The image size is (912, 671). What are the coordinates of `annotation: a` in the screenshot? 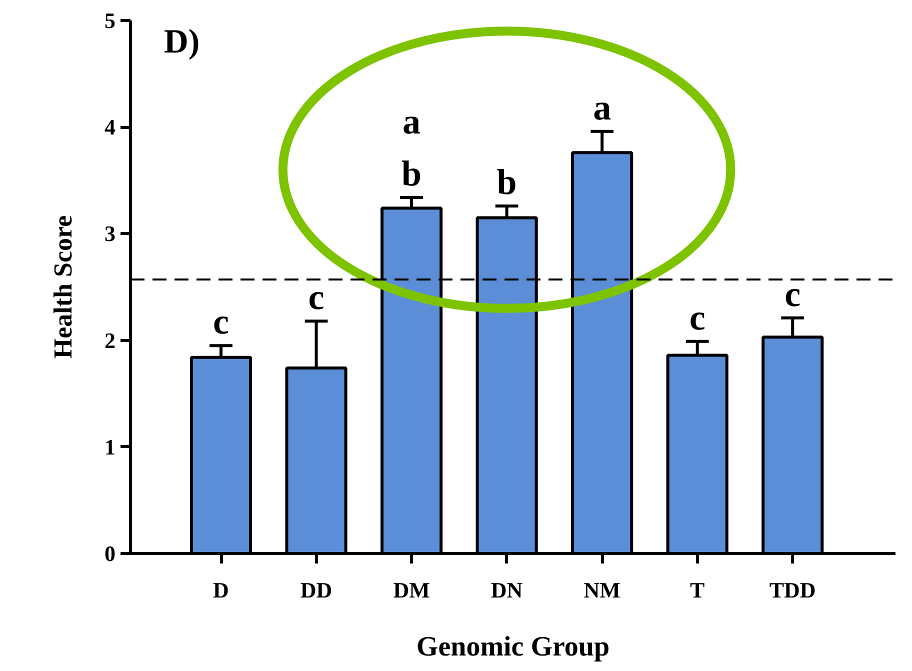 It's located at (602, 107).